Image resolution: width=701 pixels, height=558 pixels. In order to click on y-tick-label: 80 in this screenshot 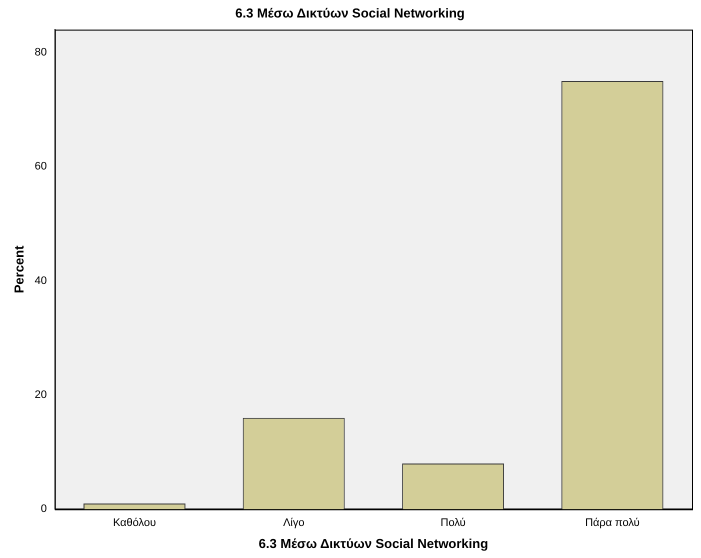, I will do `click(40, 52)`.